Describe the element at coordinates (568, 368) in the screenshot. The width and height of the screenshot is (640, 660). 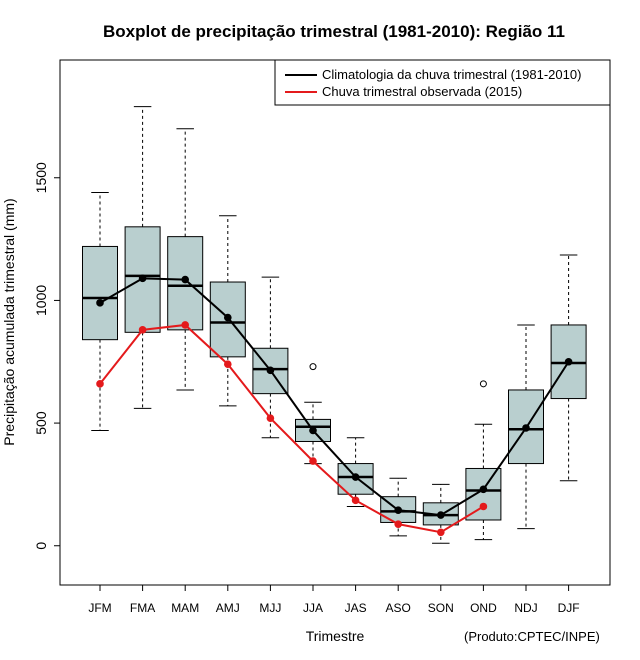
I see `box-DJF` at that location.